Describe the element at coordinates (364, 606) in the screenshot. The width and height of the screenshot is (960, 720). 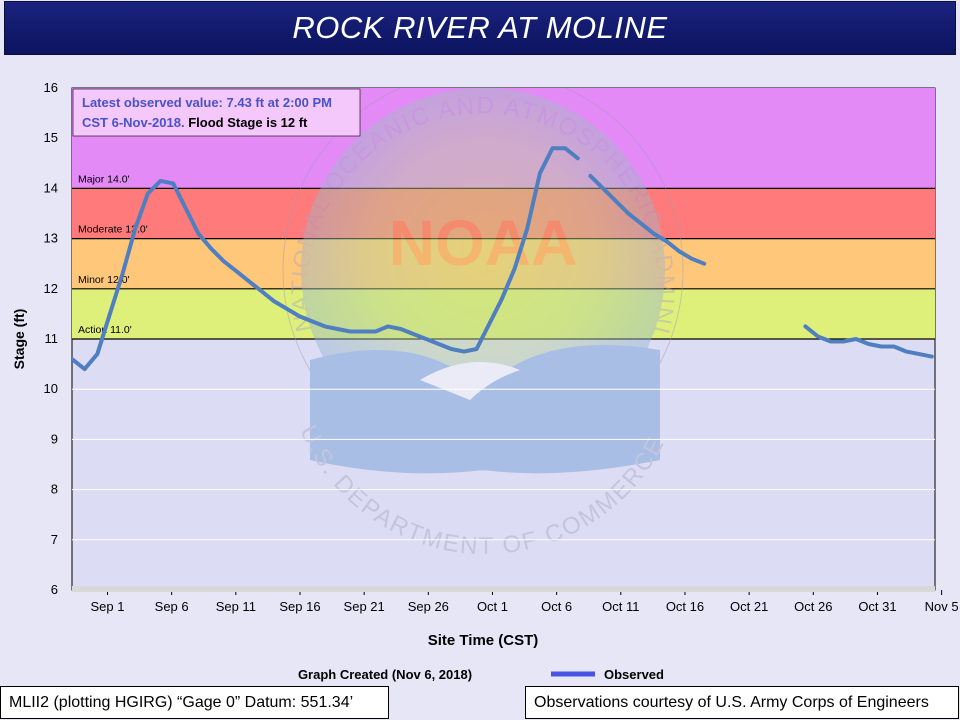
I see `x-tick-label-4: Sep 21` at that location.